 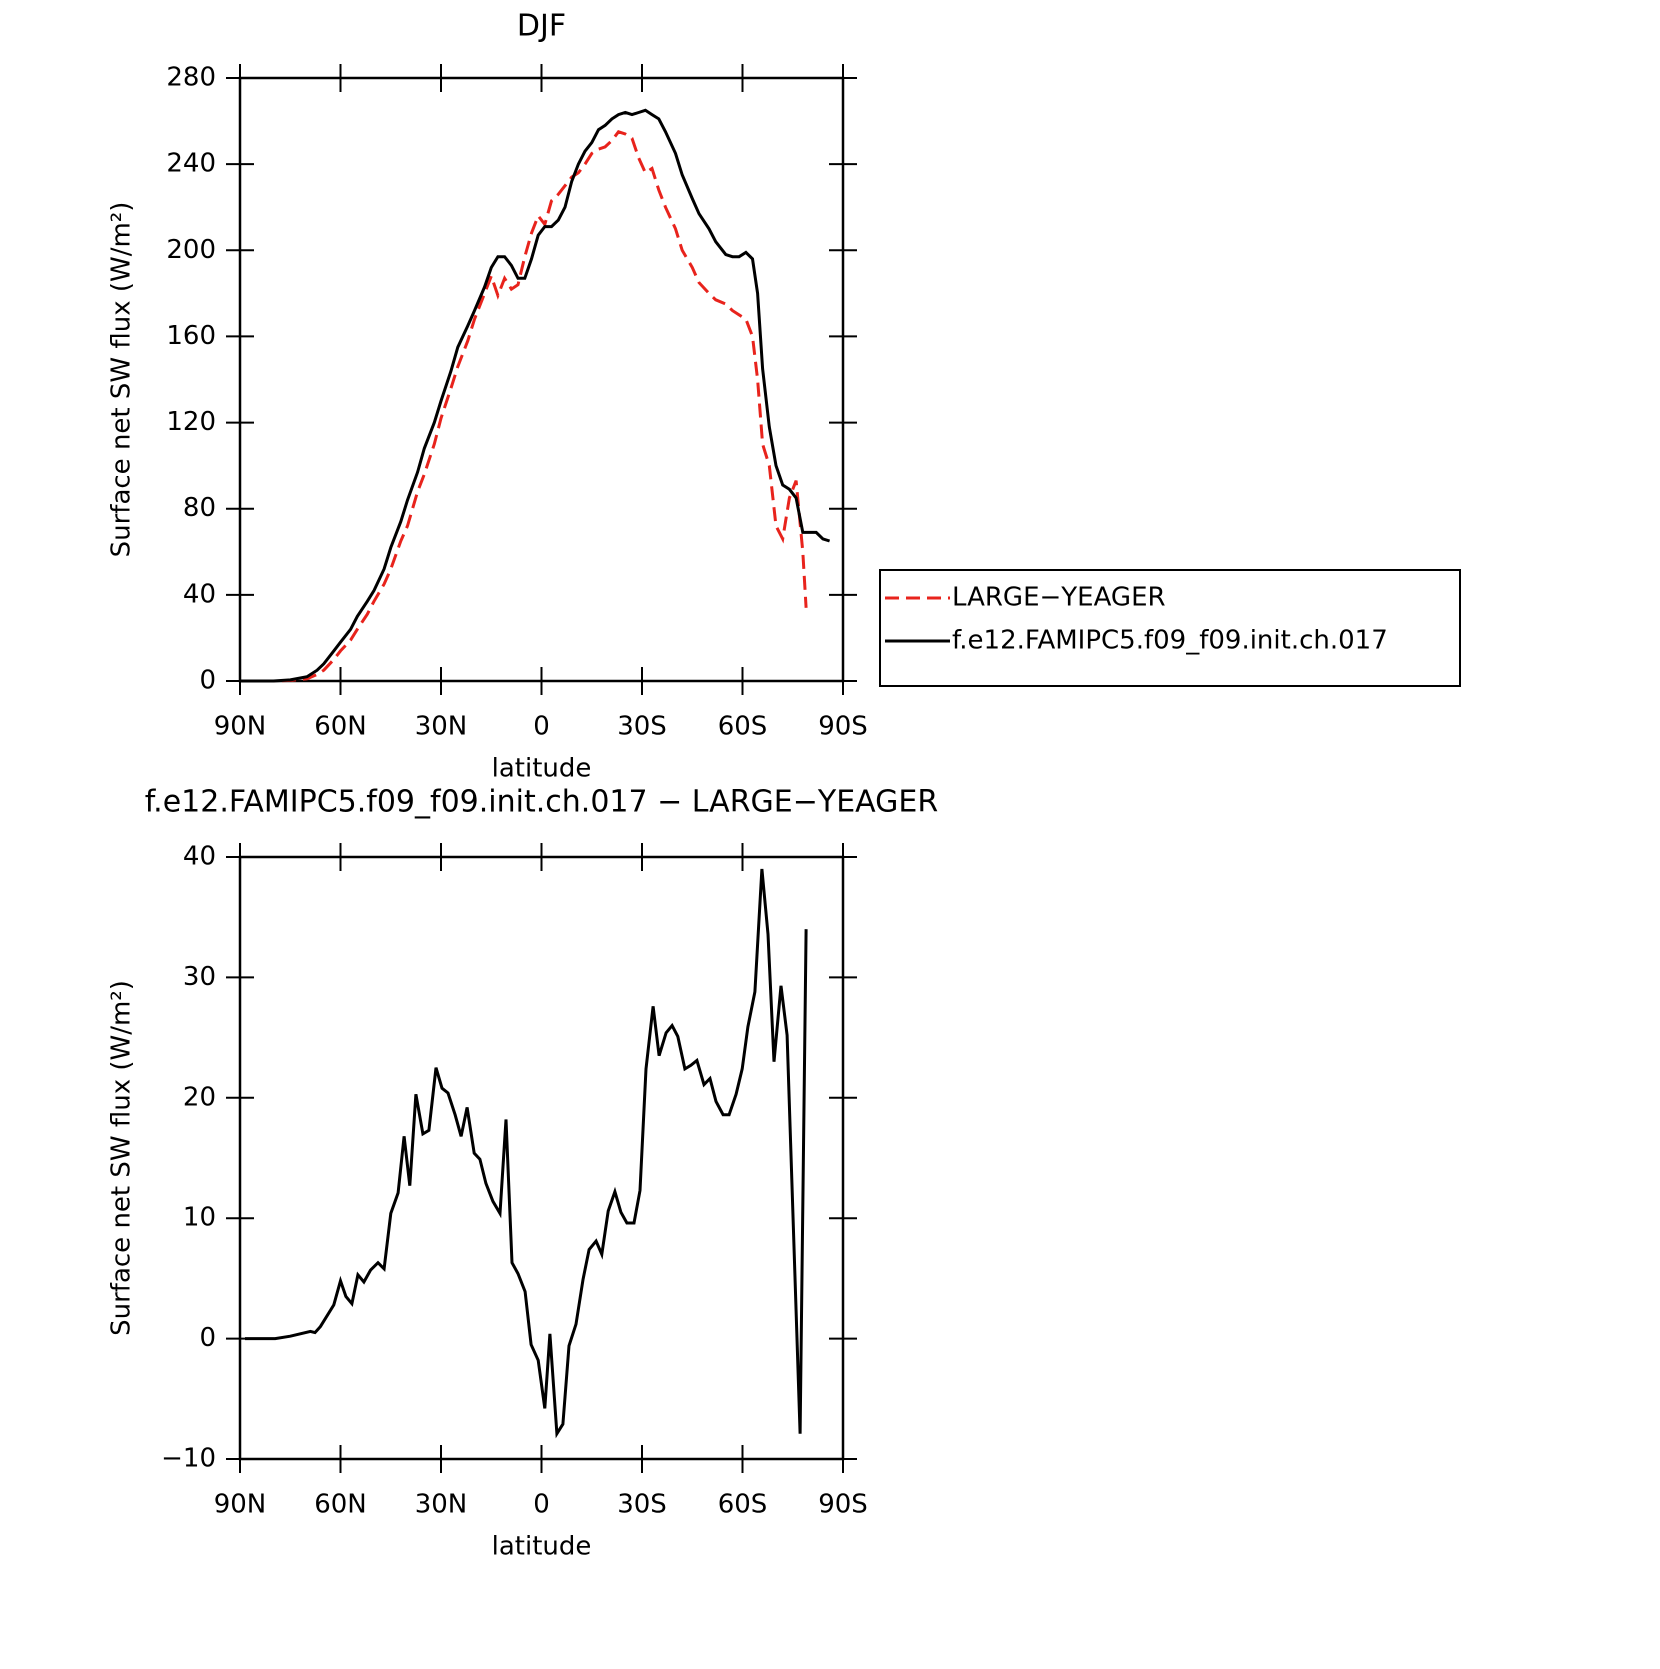 I want to click on legend-box, so click(x=1170, y=628).